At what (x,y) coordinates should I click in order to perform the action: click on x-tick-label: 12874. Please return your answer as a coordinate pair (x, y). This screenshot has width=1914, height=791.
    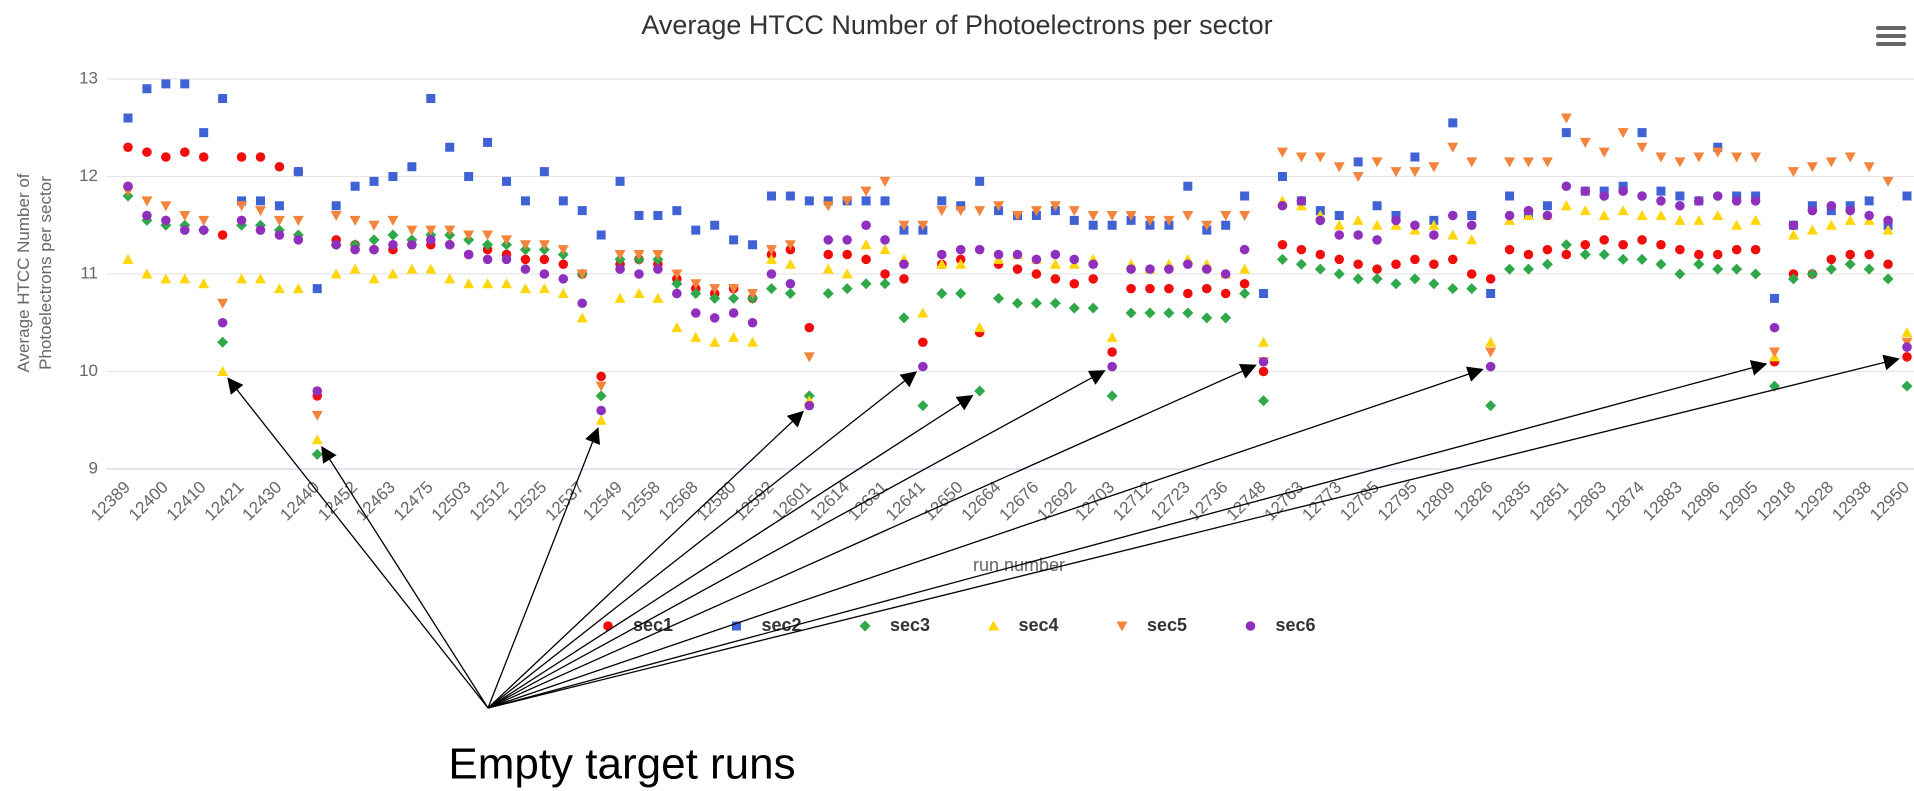
    Looking at the image, I should click on (1624, 501).